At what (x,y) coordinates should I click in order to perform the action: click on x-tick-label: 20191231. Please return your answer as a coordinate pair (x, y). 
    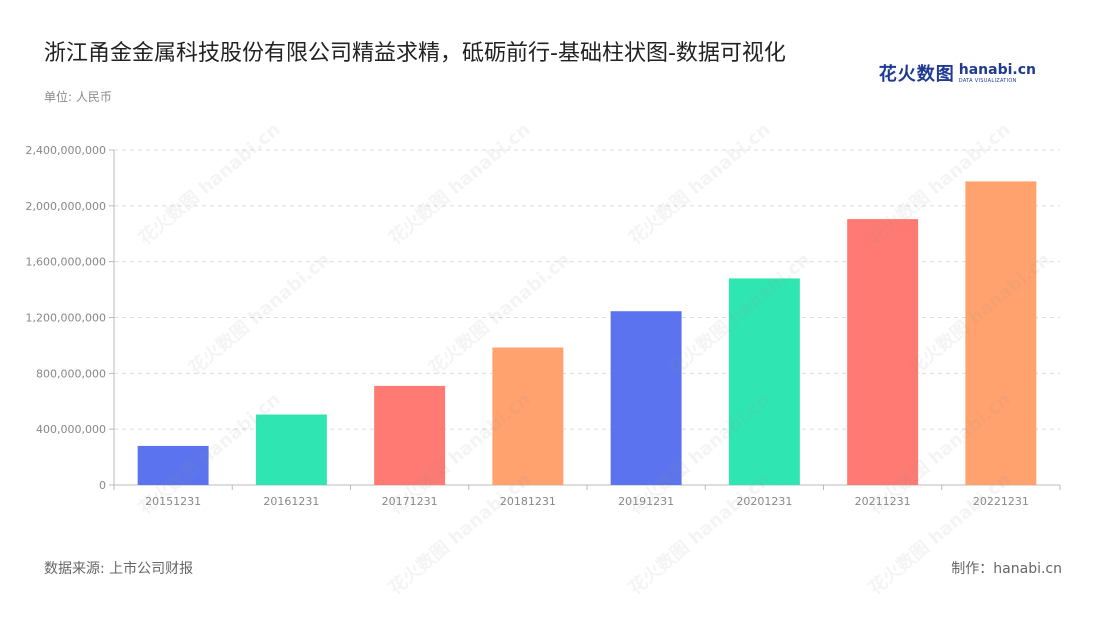
    Looking at the image, I should click on (646, 501).